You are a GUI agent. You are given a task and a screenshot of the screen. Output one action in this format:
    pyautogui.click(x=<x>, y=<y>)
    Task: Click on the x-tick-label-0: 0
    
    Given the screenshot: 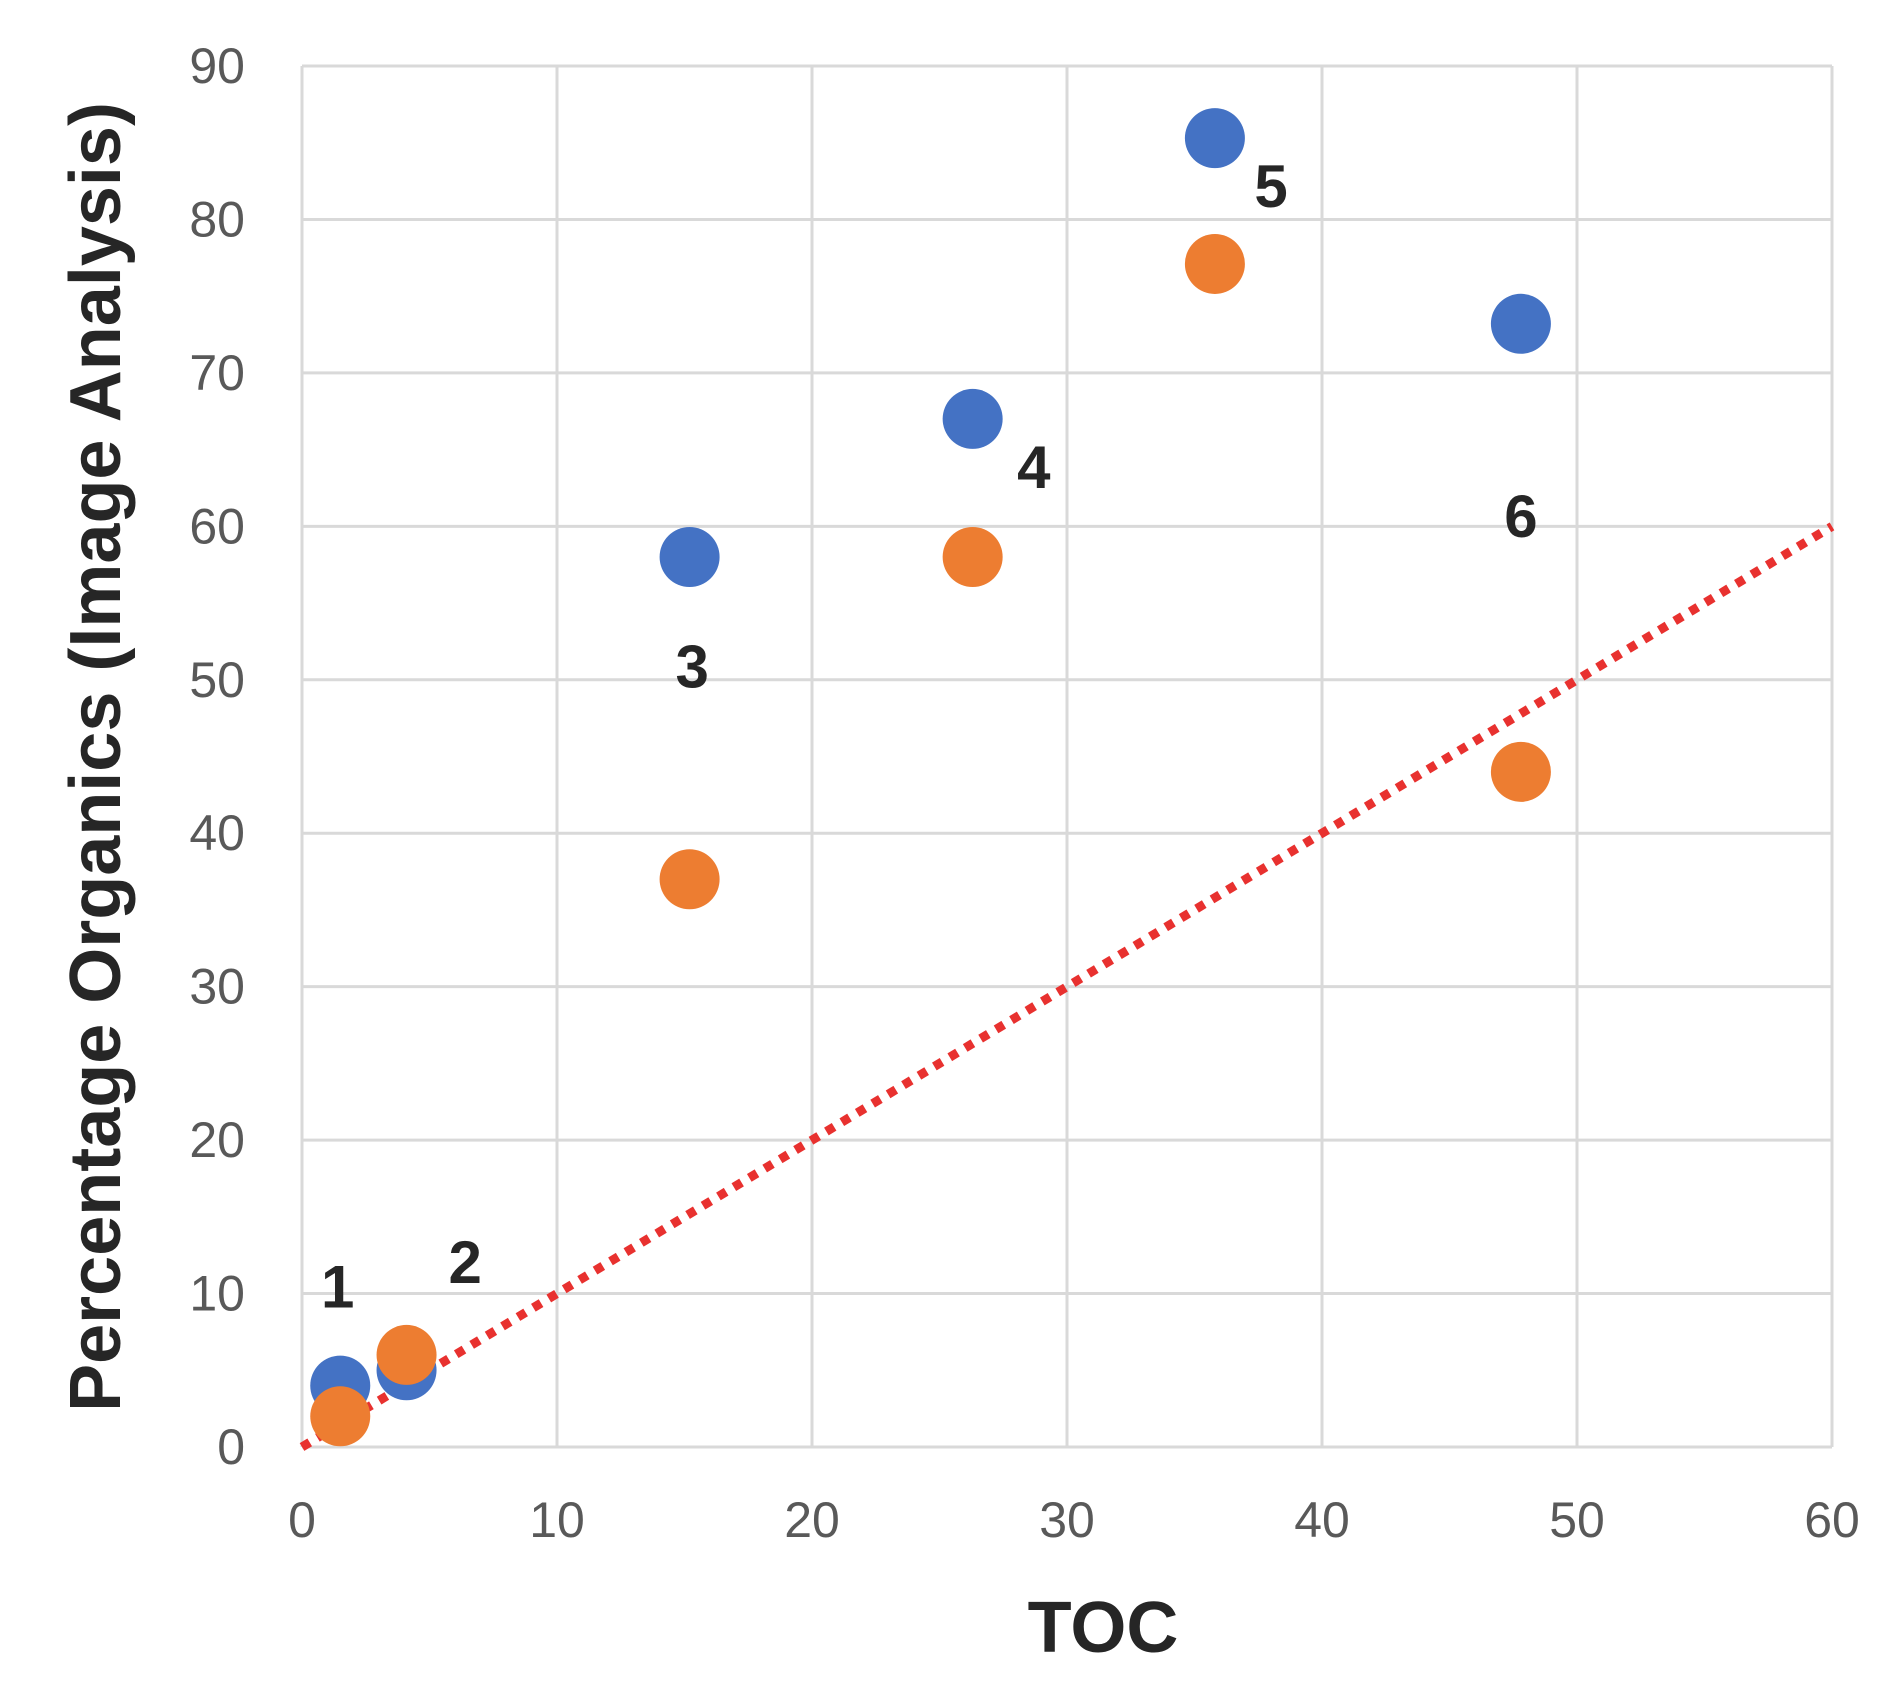 What is the action you would take?
    pyautogui.click(x=302, y=1520)
    